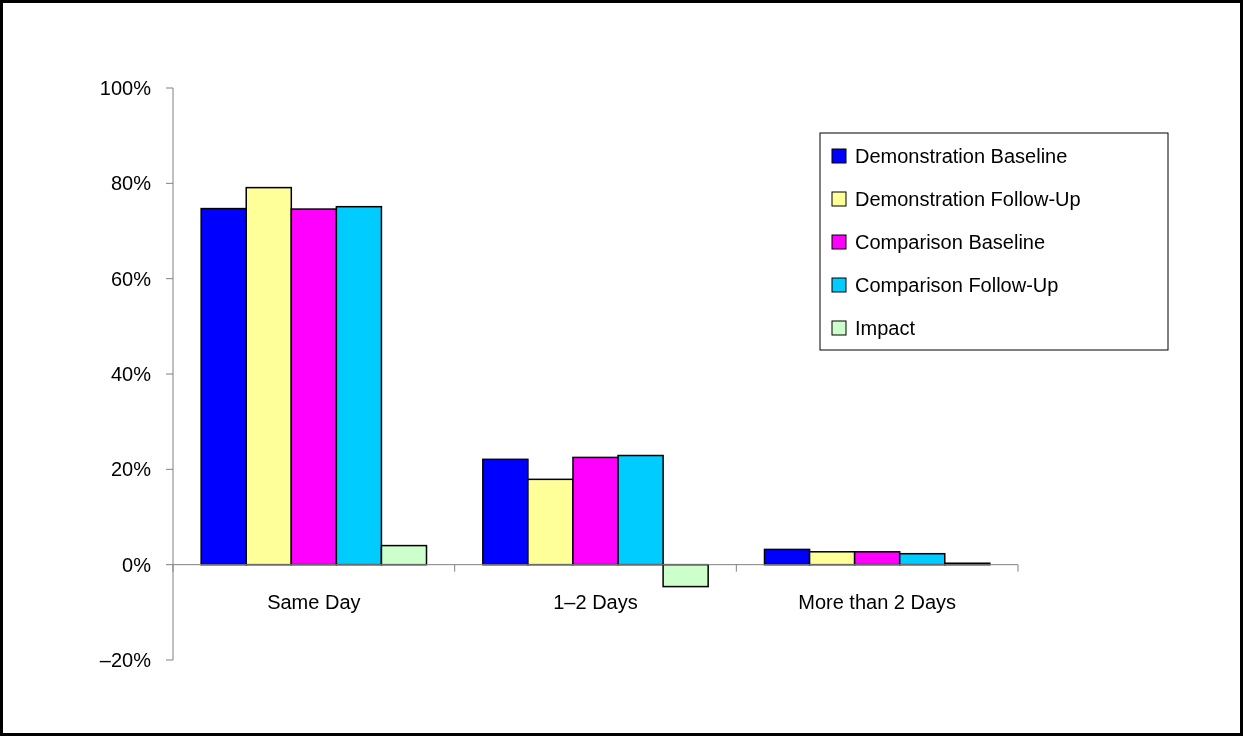 Image resolution: width=1243 pixels, height=736 pixels. I want to click on legend-label: Impact, so click(885, 328).